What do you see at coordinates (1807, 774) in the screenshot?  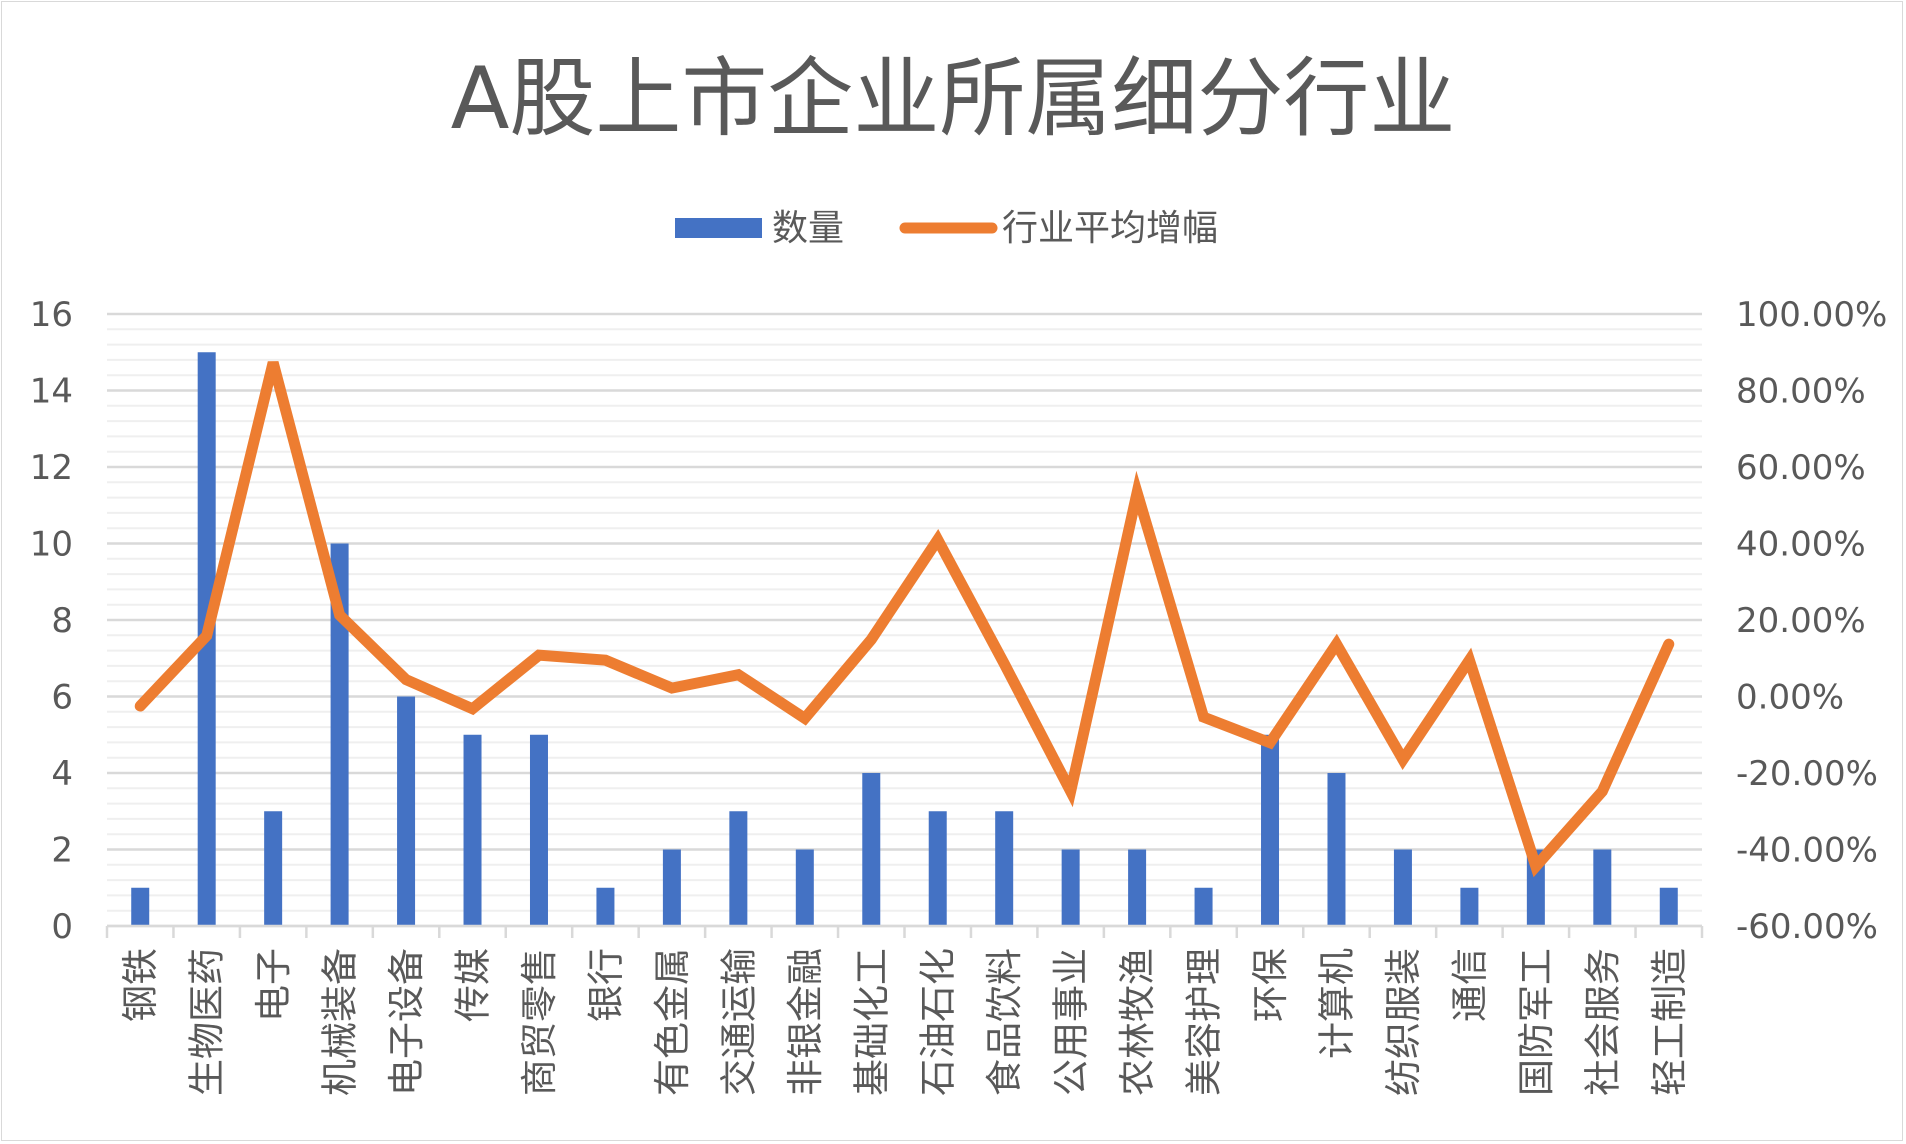 I see `right-tick-label: -20.00%` at bounding box center [1807, 774].